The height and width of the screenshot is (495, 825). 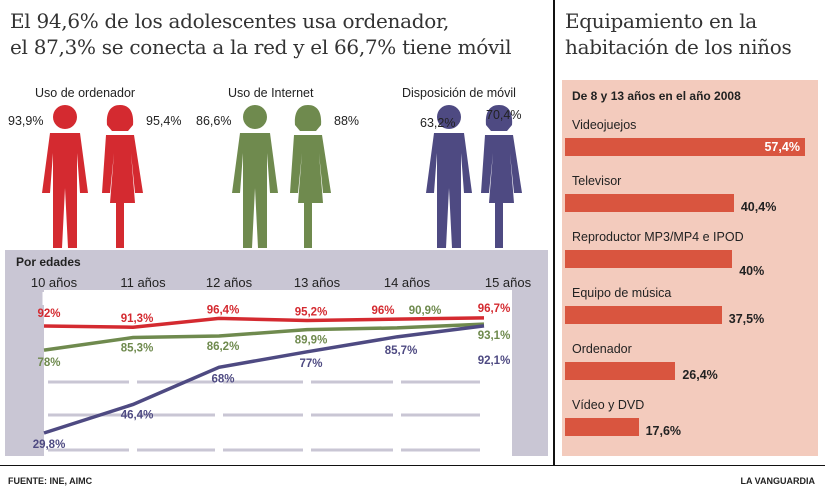 What do you see at coordinates (494, 309) in the screenshot?
I see `data-label: 96,7%` at bounding box center [494, 309].